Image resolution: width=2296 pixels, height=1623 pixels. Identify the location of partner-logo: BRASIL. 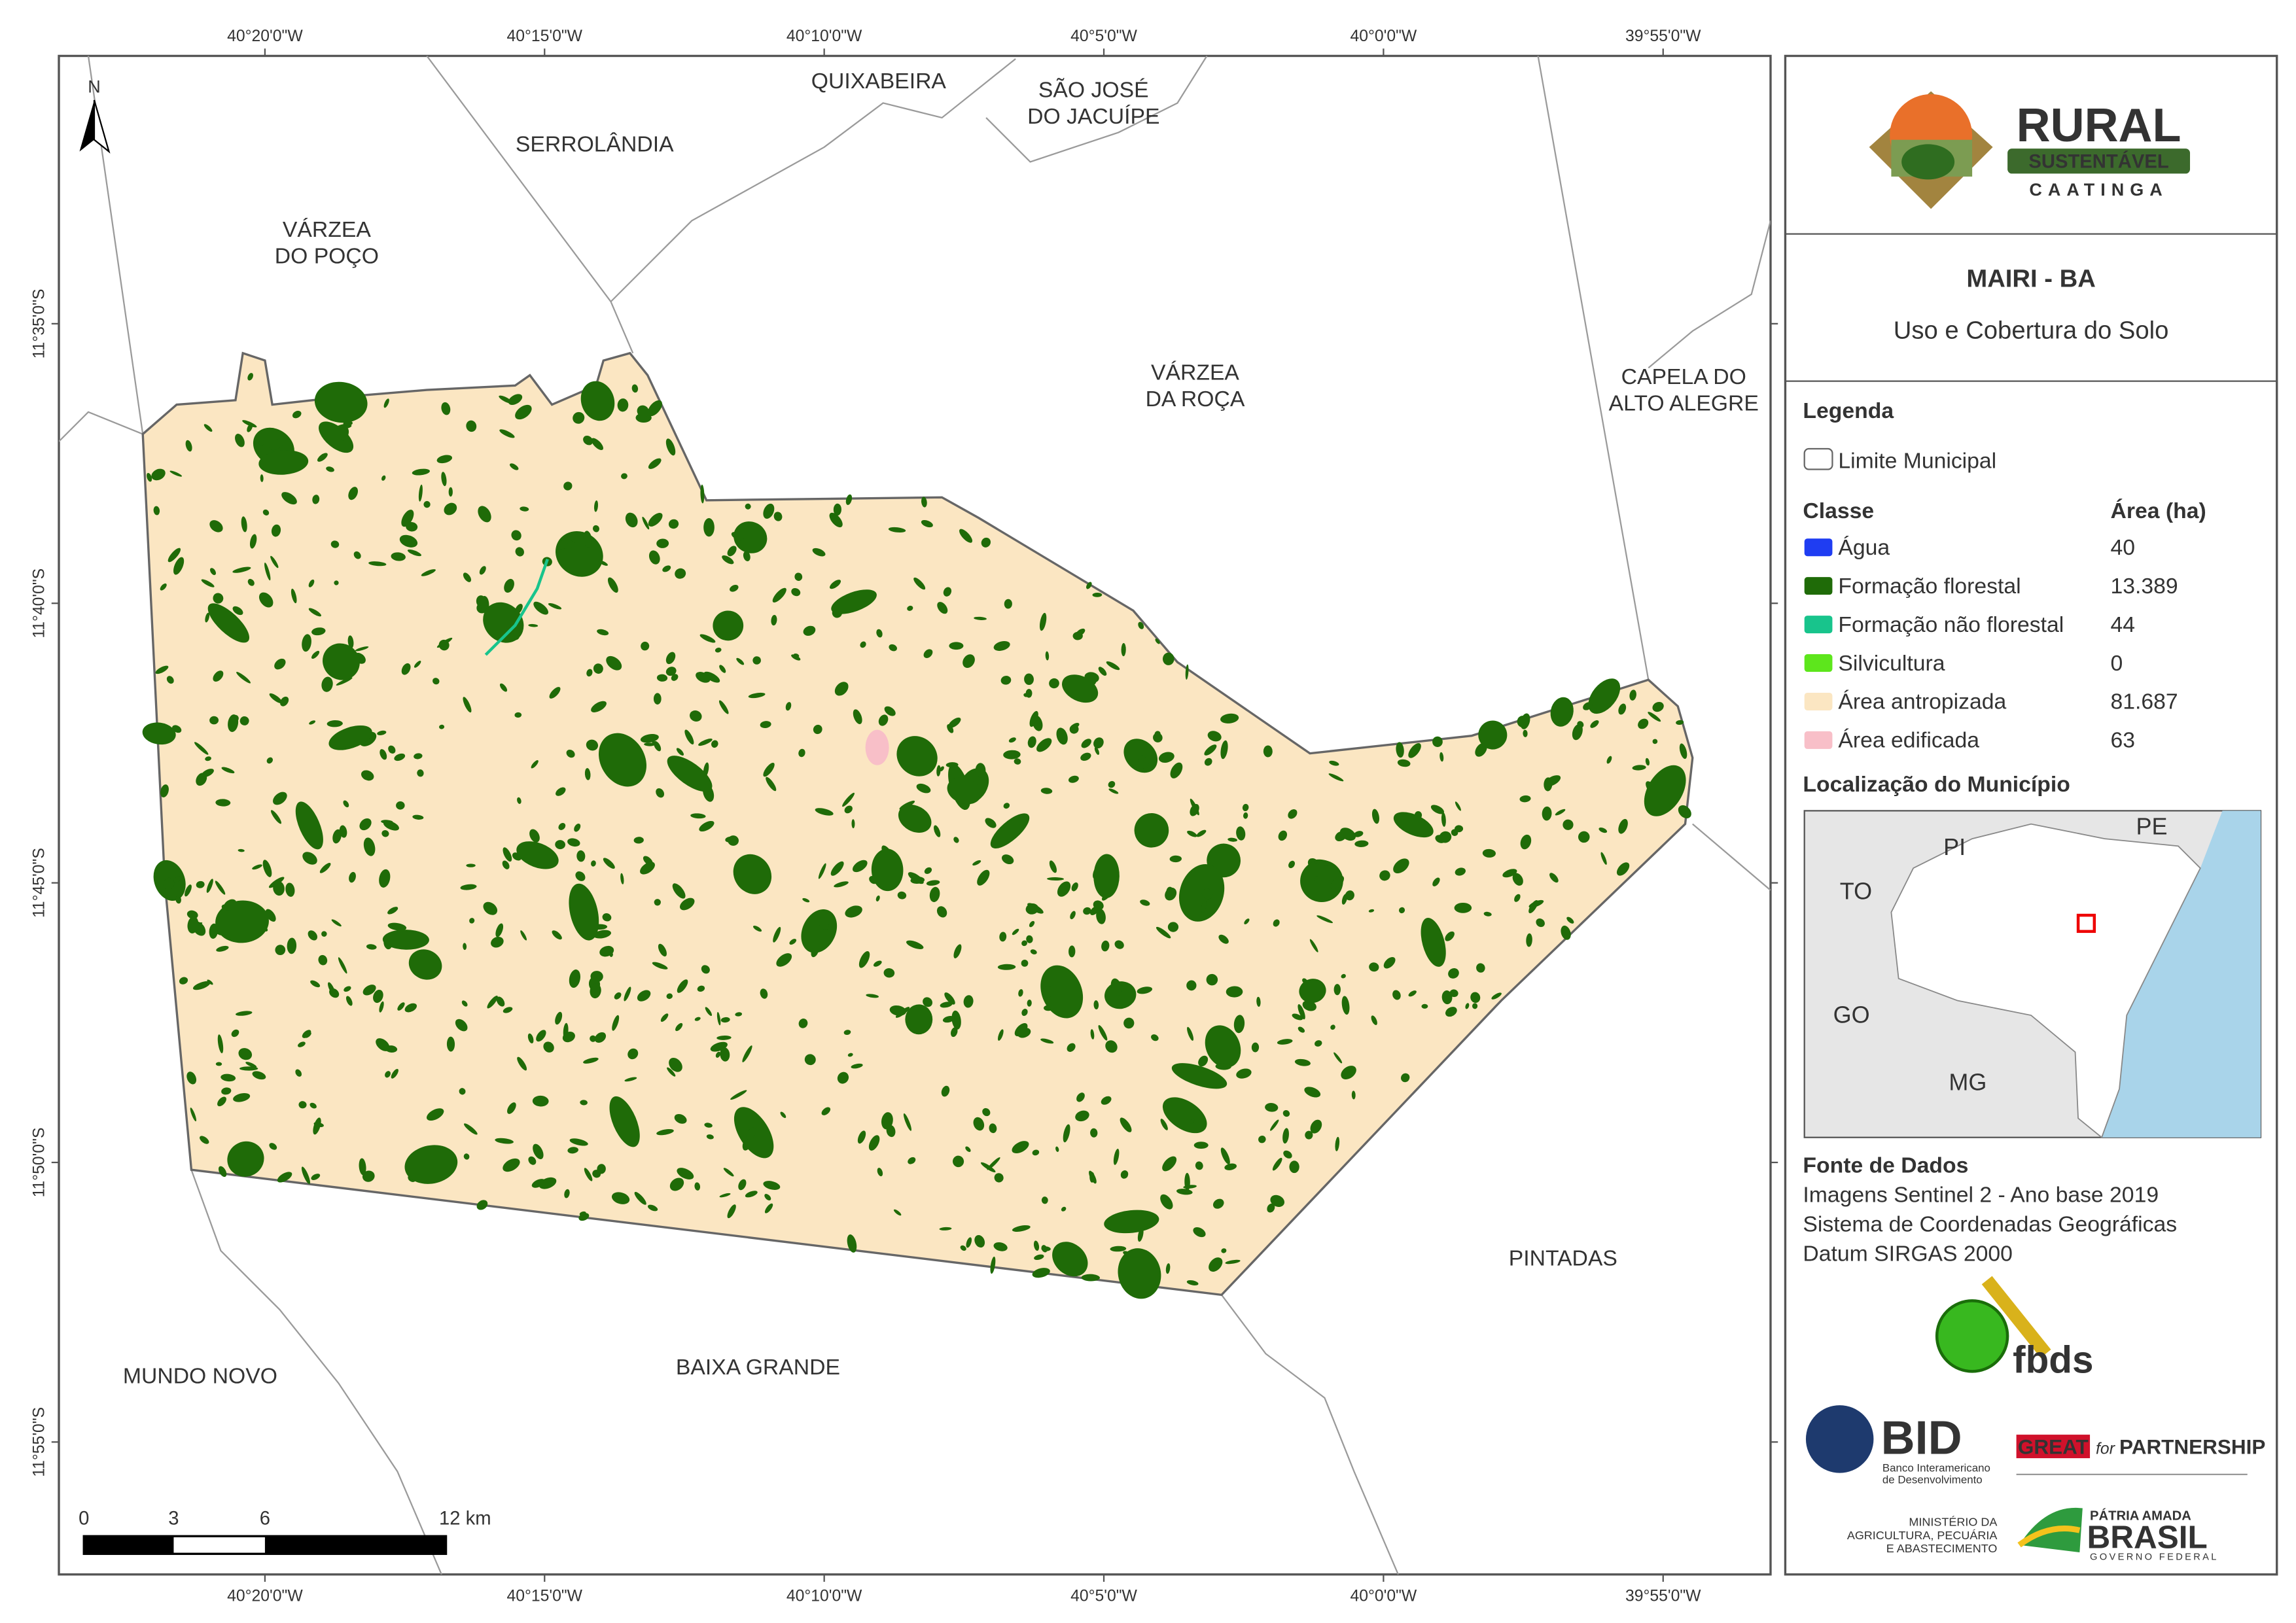
(2147, 1537).